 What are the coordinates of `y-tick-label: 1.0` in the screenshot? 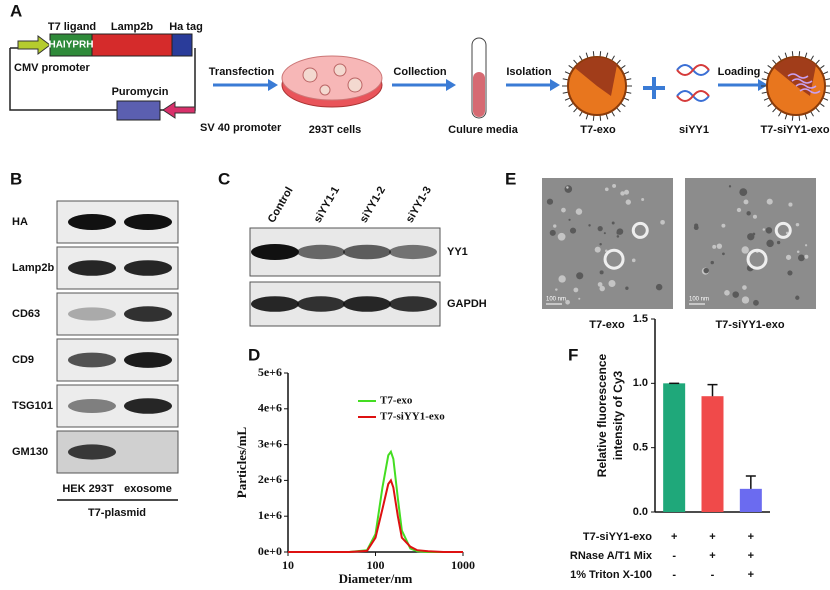 It's located at (640, 383).